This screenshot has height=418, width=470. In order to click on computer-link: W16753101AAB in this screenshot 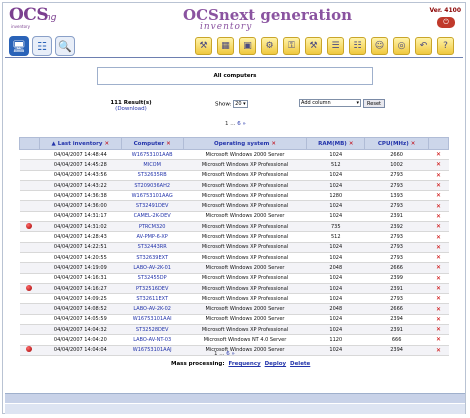, I will do `click(152, 155)`.